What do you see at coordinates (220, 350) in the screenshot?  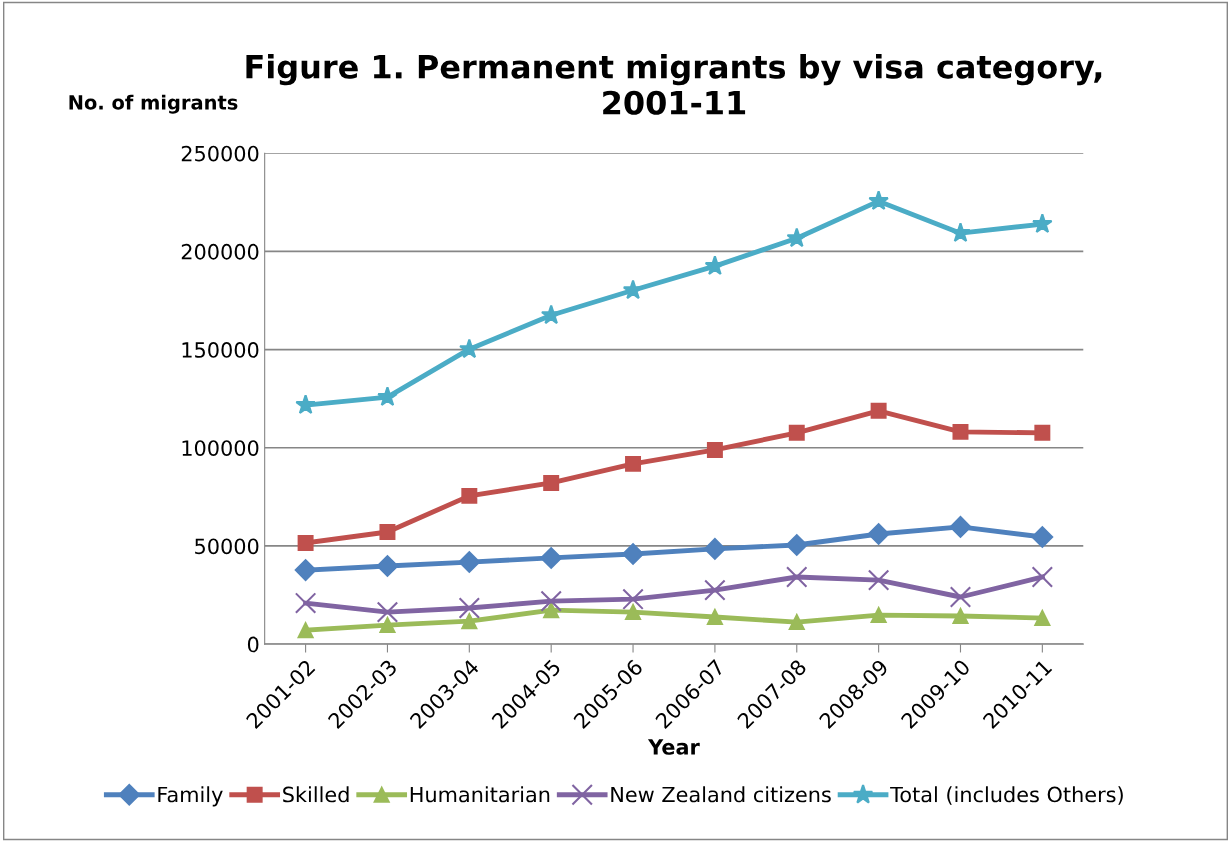 I see `y-tick-label: 150000` at bounding box center [220, 350].